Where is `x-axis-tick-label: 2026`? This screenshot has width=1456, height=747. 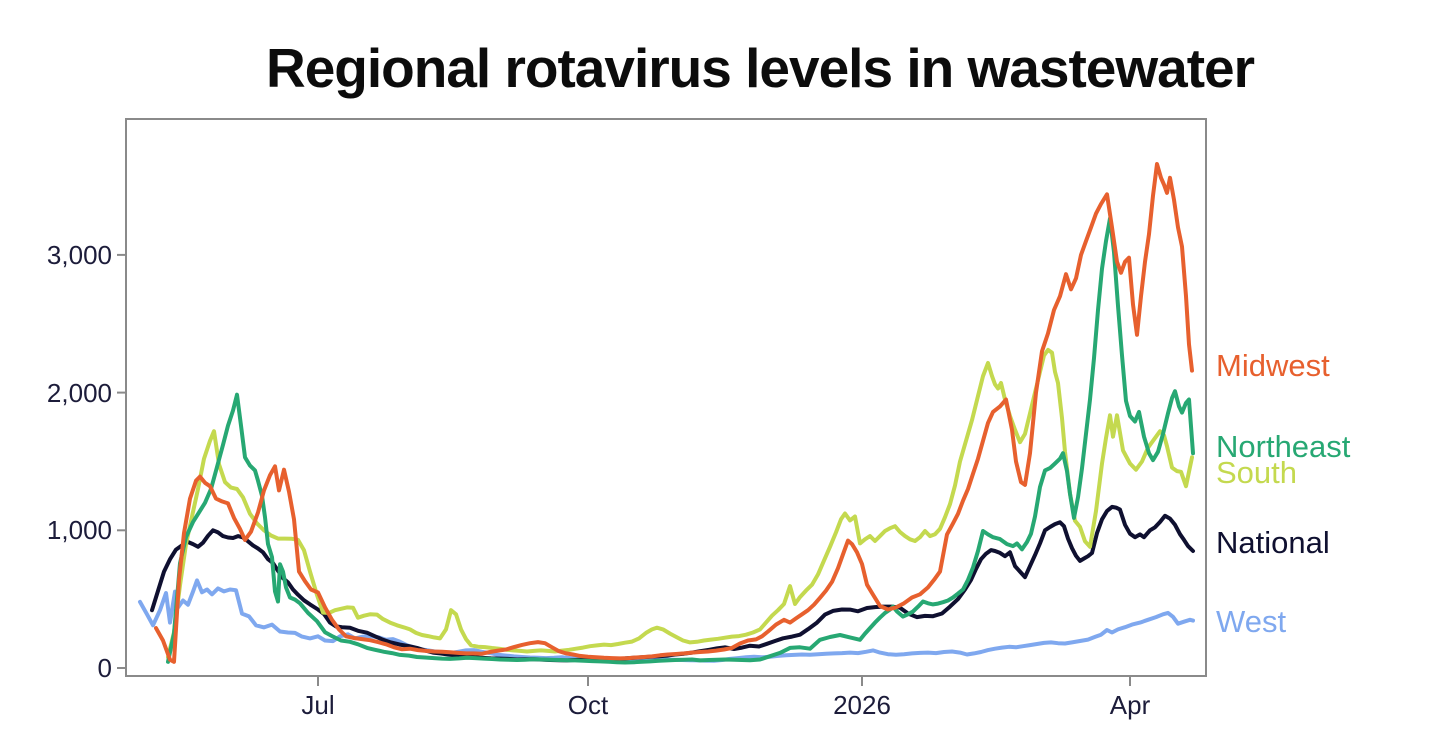 x-axis-tick-label: 2026 is located at coordinates (862, 705).